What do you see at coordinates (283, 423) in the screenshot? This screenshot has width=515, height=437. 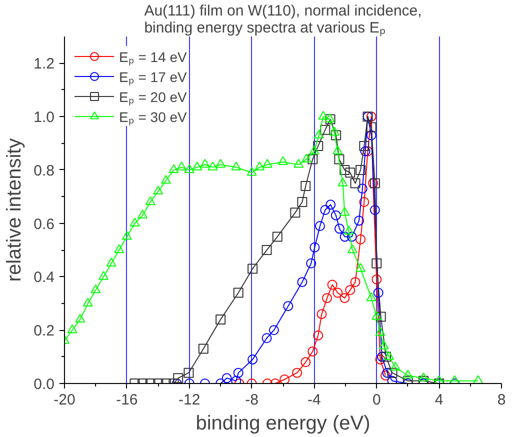 I see `x-axis-title: binding energy (eV)` at bounding box center [283, 423].